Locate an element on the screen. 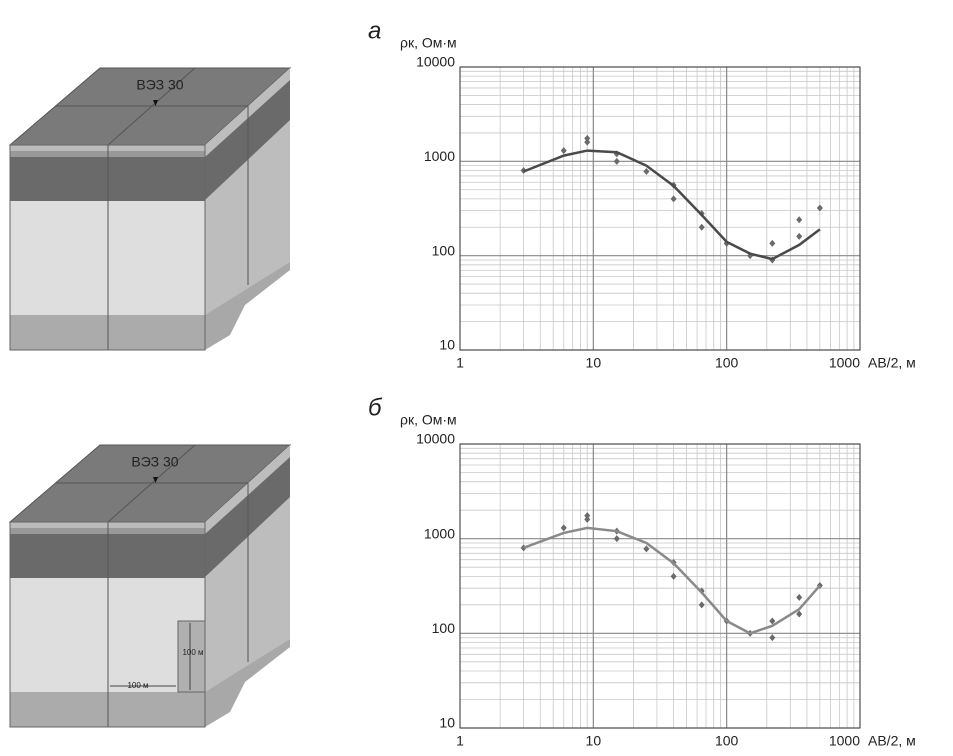 This screenshot has height=756, width=953. panel-label: б is located at coordinates (375, 407).